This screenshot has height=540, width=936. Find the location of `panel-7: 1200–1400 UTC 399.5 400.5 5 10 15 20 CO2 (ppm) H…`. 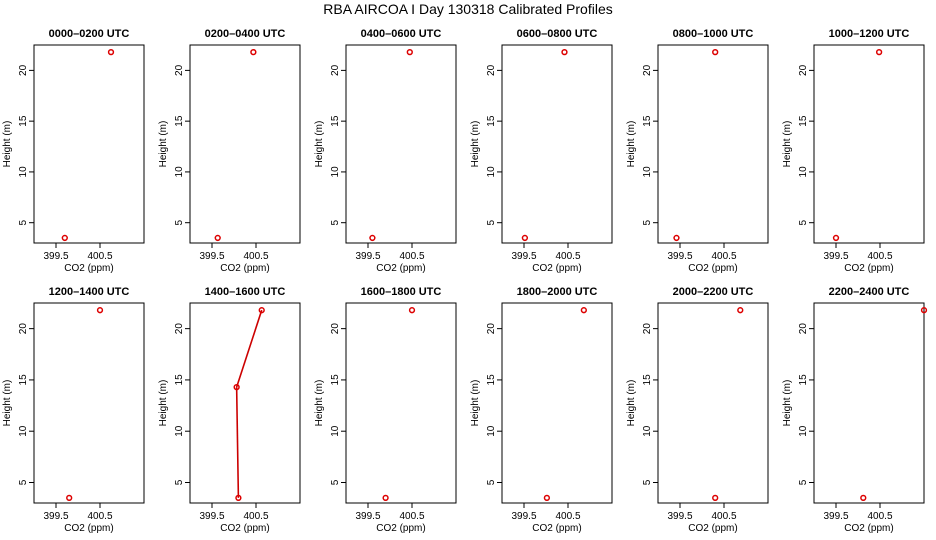

panel-7: 1200–1400 UTC 399.5 400.5 5 10 15 20 CO2 (ppm) H… is located at coordinates (73, 410).